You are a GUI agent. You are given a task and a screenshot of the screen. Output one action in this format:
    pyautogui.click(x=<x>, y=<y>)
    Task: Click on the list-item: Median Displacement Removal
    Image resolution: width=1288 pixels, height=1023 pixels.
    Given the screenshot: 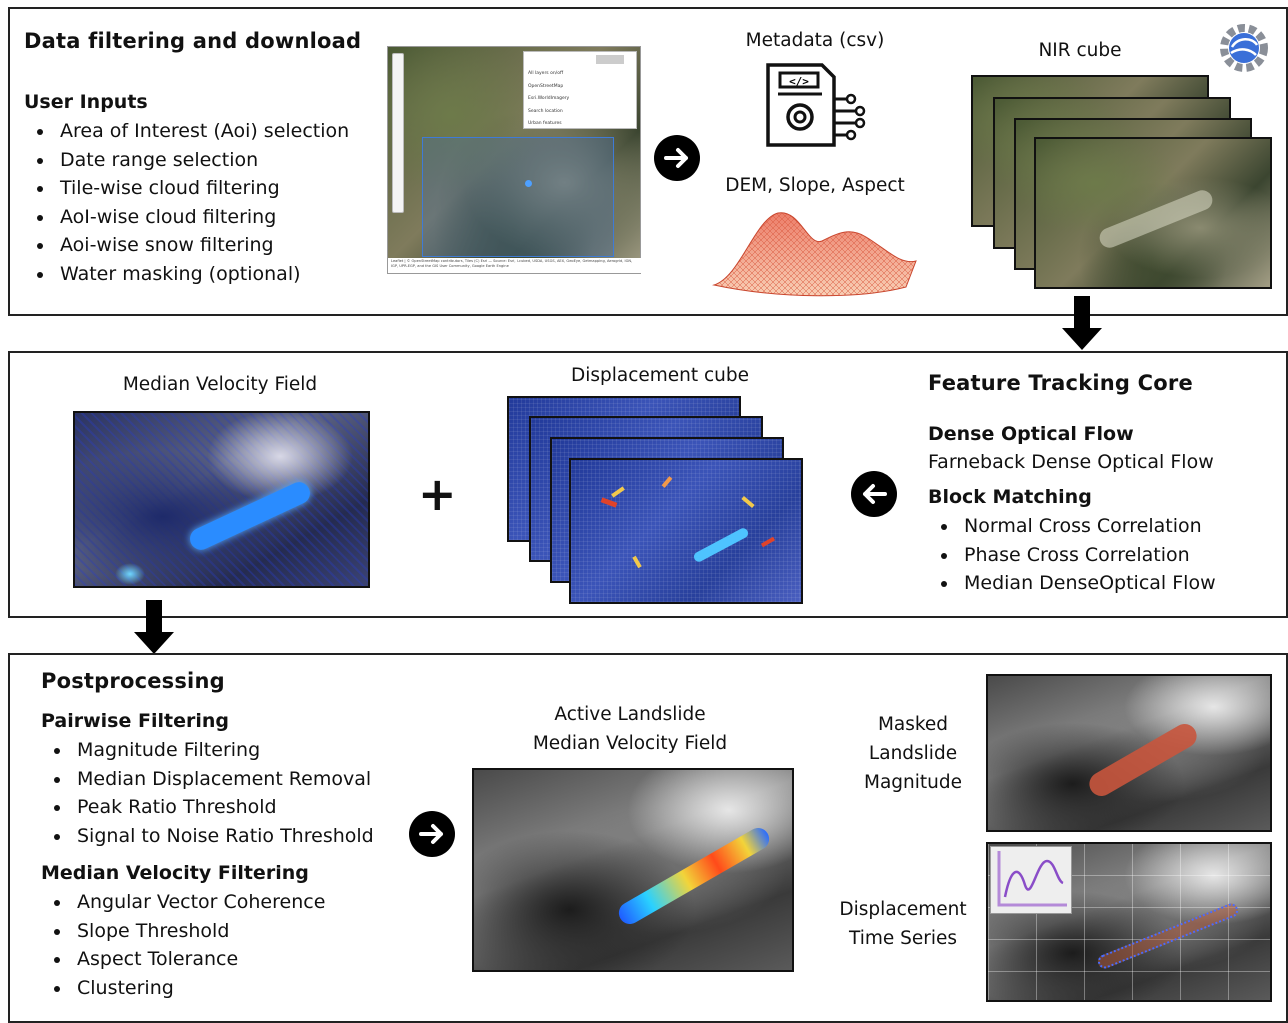 What is the action you would take?
    pyautogui.click(x=208, y=779)
    